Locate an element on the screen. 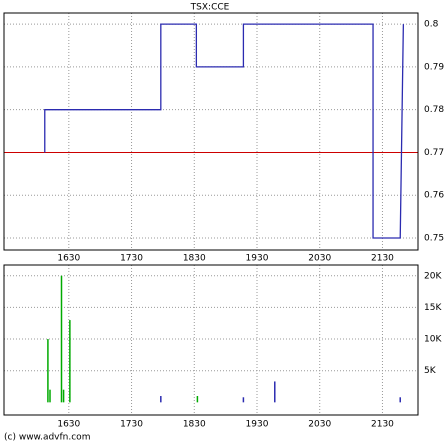 This screenshot has width=447, height=444. y-tick-label: 15K is located at coordinates (433, 308).